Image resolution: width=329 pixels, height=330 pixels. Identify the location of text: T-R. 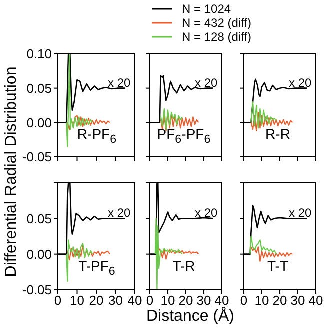
(184, 266).